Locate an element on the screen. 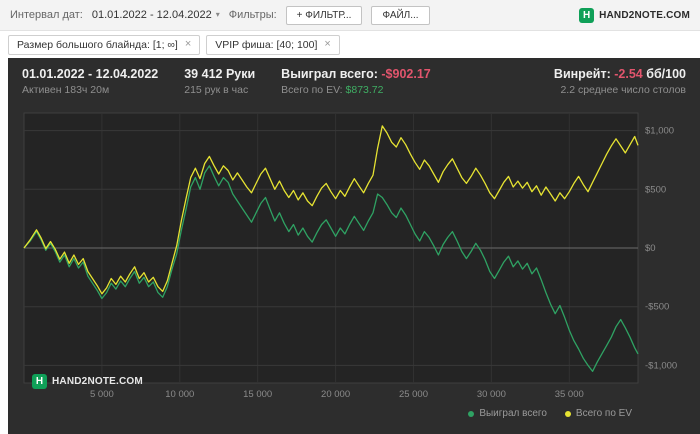  date-range-value: 01.01.2022 - 12.04.2022 is located at coordinates (151, 15).